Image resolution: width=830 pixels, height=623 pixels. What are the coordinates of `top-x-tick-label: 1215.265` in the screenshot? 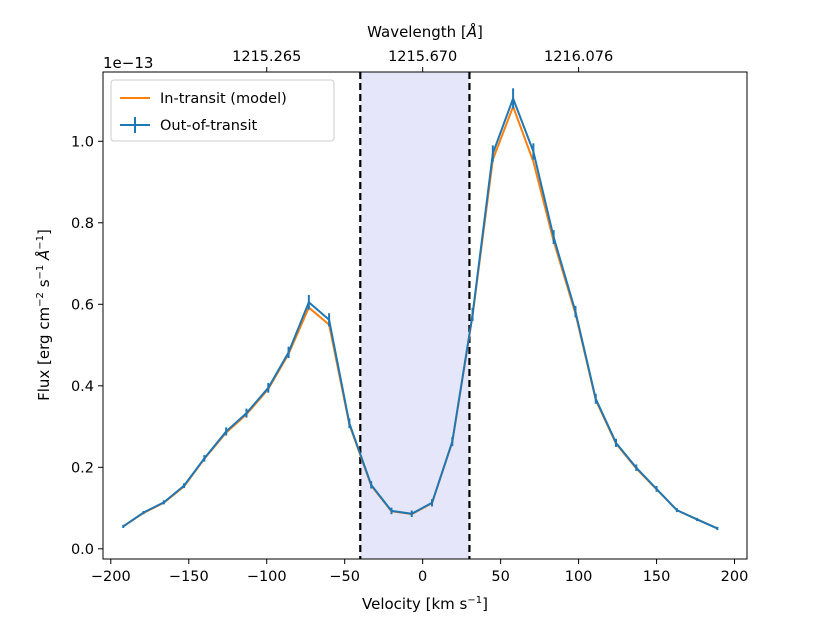 It's located at (266, 57).